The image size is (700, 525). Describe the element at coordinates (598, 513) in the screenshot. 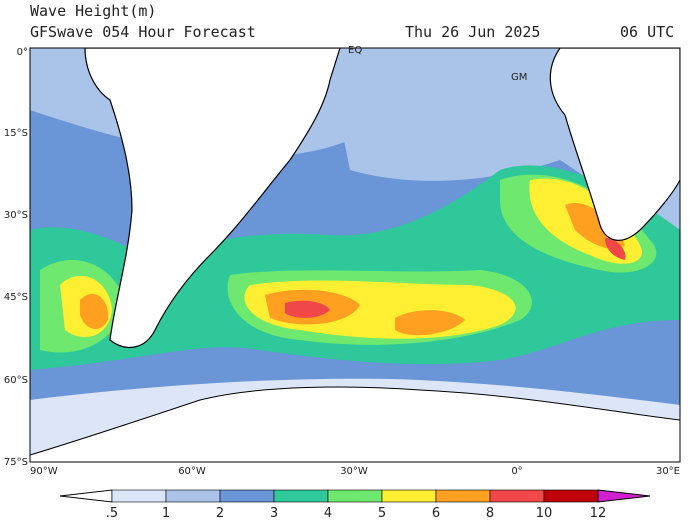

I see `colorbar-label: 12` at that location.